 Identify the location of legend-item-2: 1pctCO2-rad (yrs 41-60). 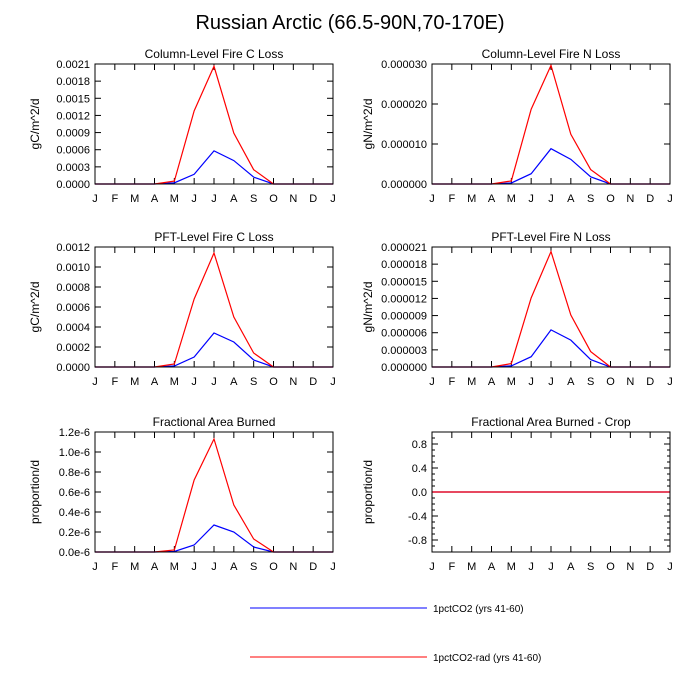
(395, 658).